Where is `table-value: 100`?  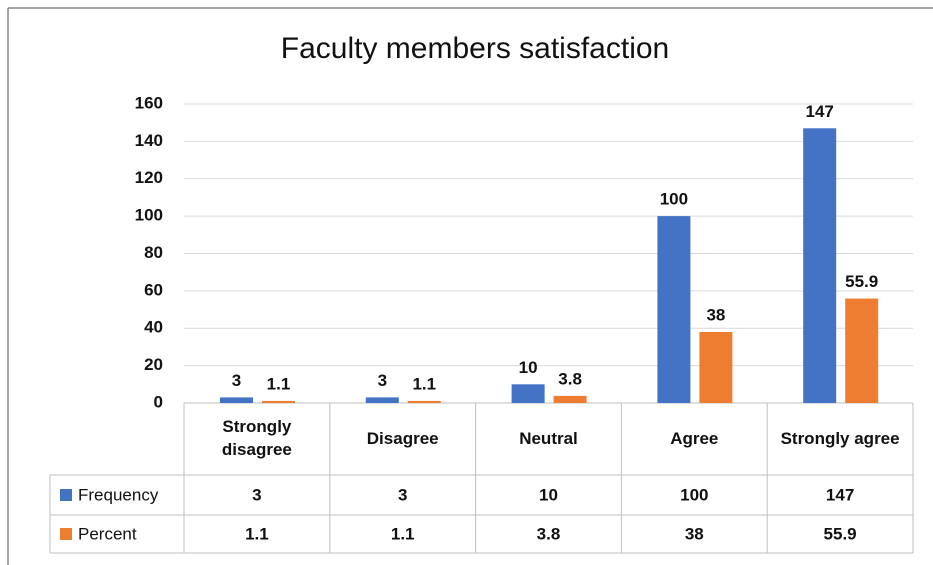
table-value: 100 is located at coordinates (694, 494).